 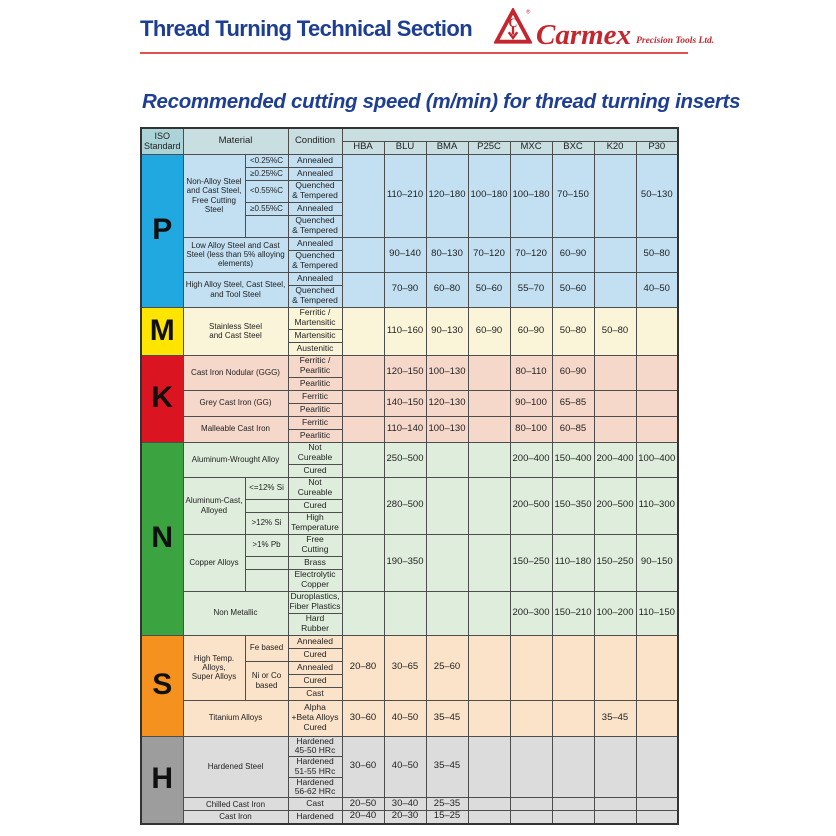 I want to click on material-cell: Stainless Steel and Cast Steel, so click(x=235, y=331).